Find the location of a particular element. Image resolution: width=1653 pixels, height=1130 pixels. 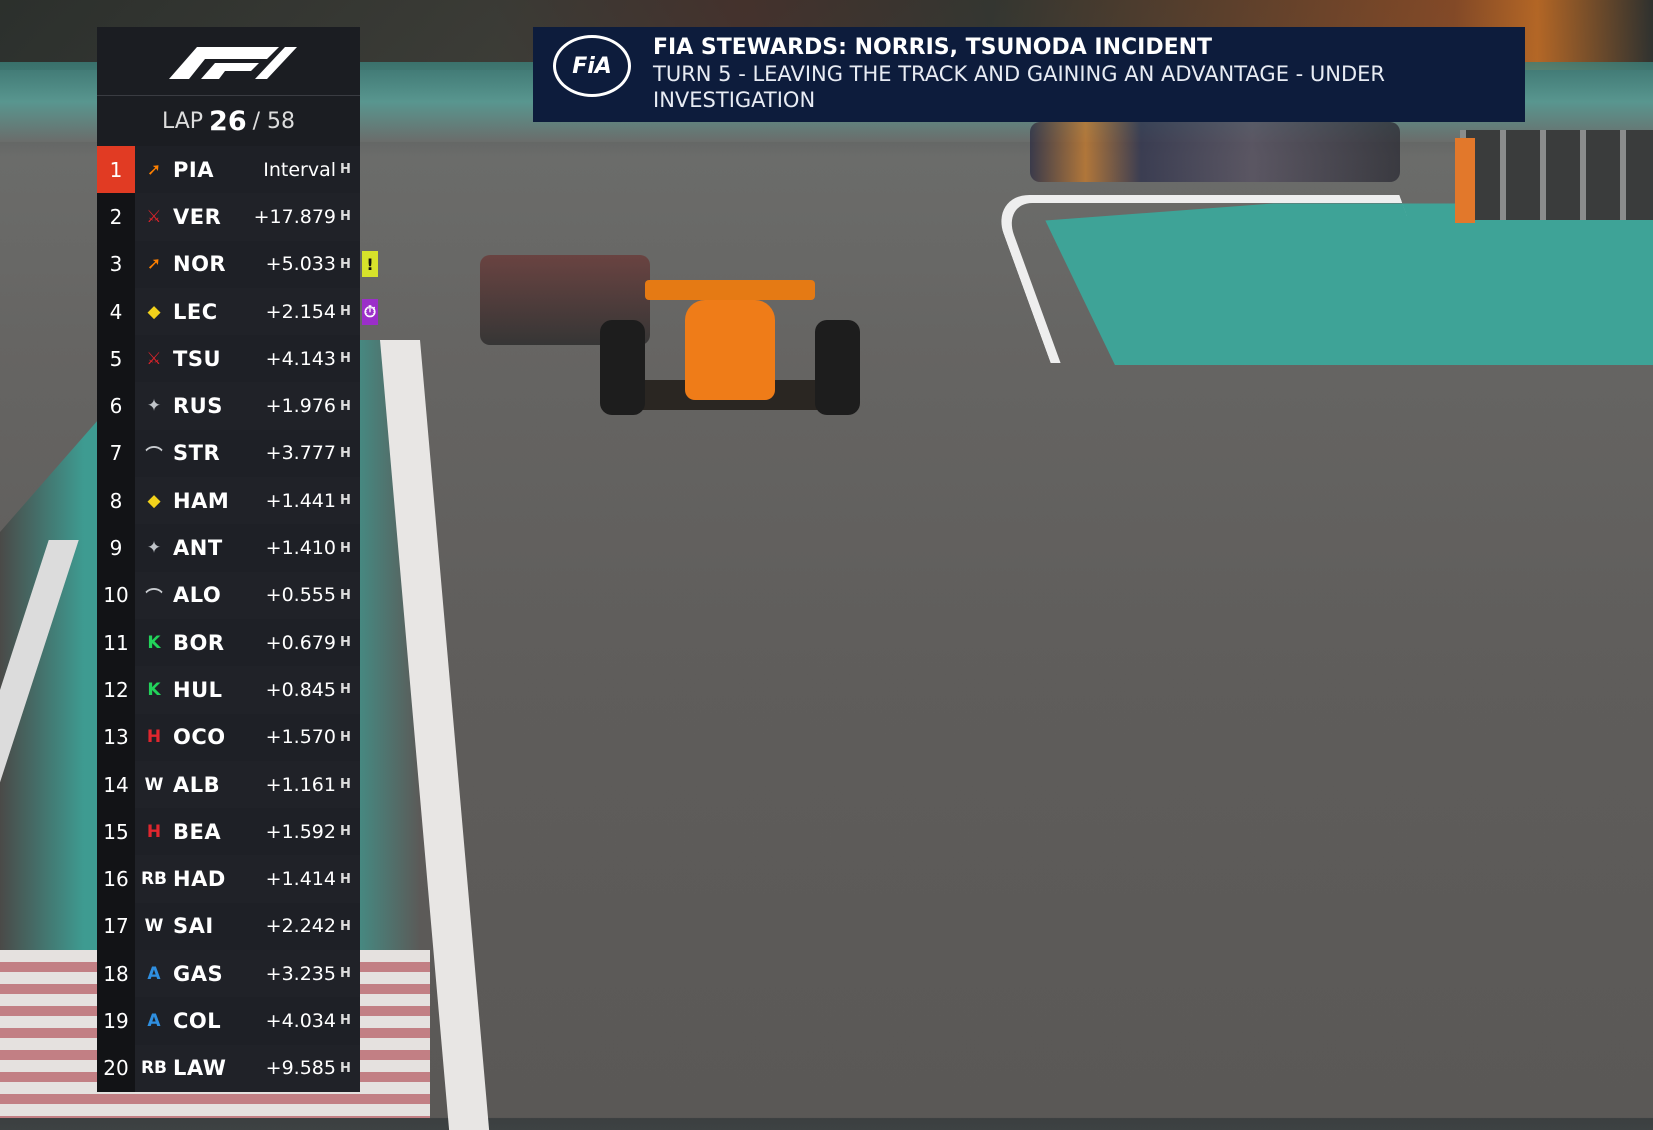

standing-row: 6 ✦ RUS +1.976 H is located at coordinates (228, 406).